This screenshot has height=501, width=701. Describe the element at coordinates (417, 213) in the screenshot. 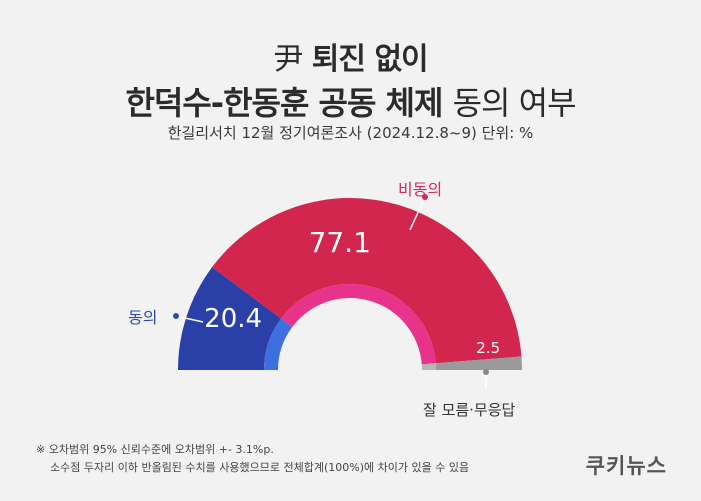

I see `leader-oppose-line` at that location.